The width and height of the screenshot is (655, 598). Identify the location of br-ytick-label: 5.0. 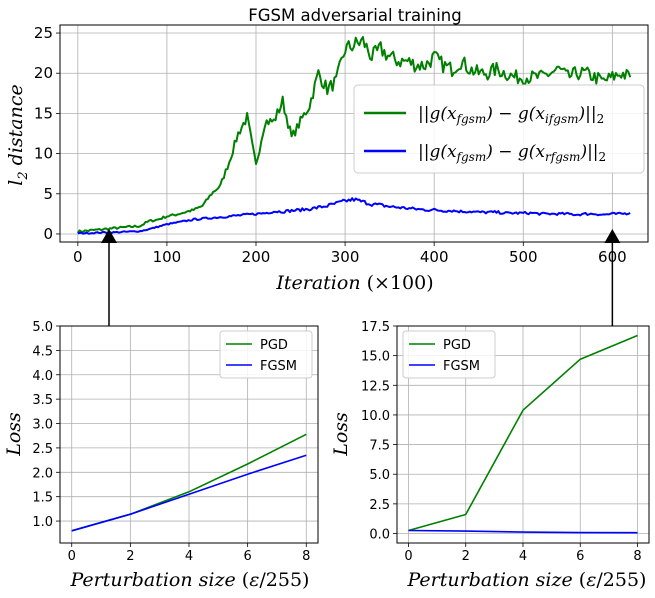
(379, 475).